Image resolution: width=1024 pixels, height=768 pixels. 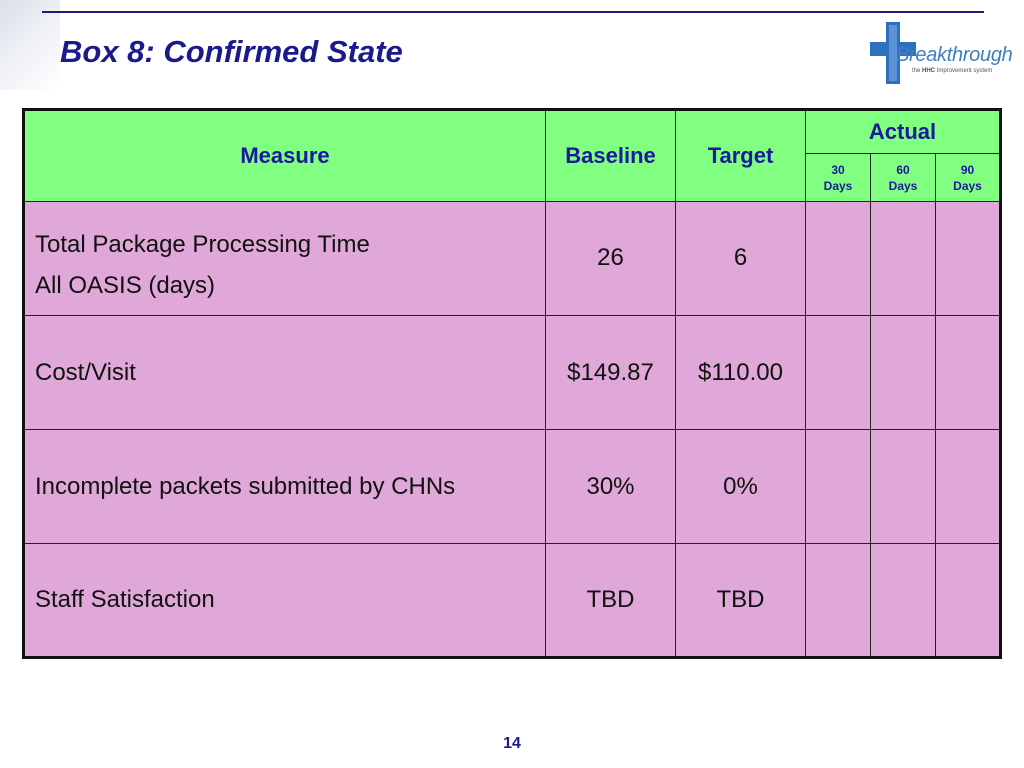 I want to click on corner-decoration, so click(x=30, y=45).